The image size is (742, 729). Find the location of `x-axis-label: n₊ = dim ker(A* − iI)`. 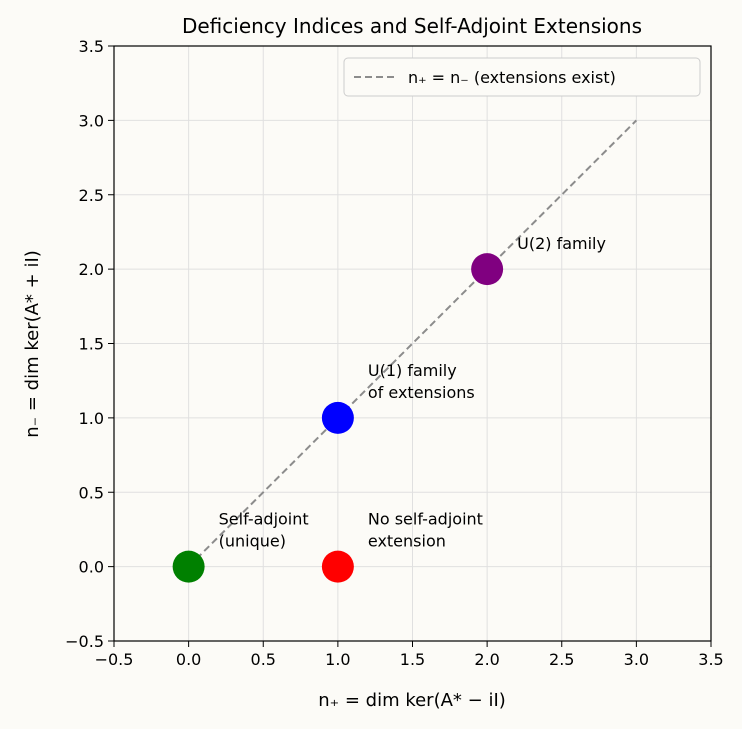

x-axis-label: n₊ = dim ker(A* − iI) is located at coordinates (412, 700).